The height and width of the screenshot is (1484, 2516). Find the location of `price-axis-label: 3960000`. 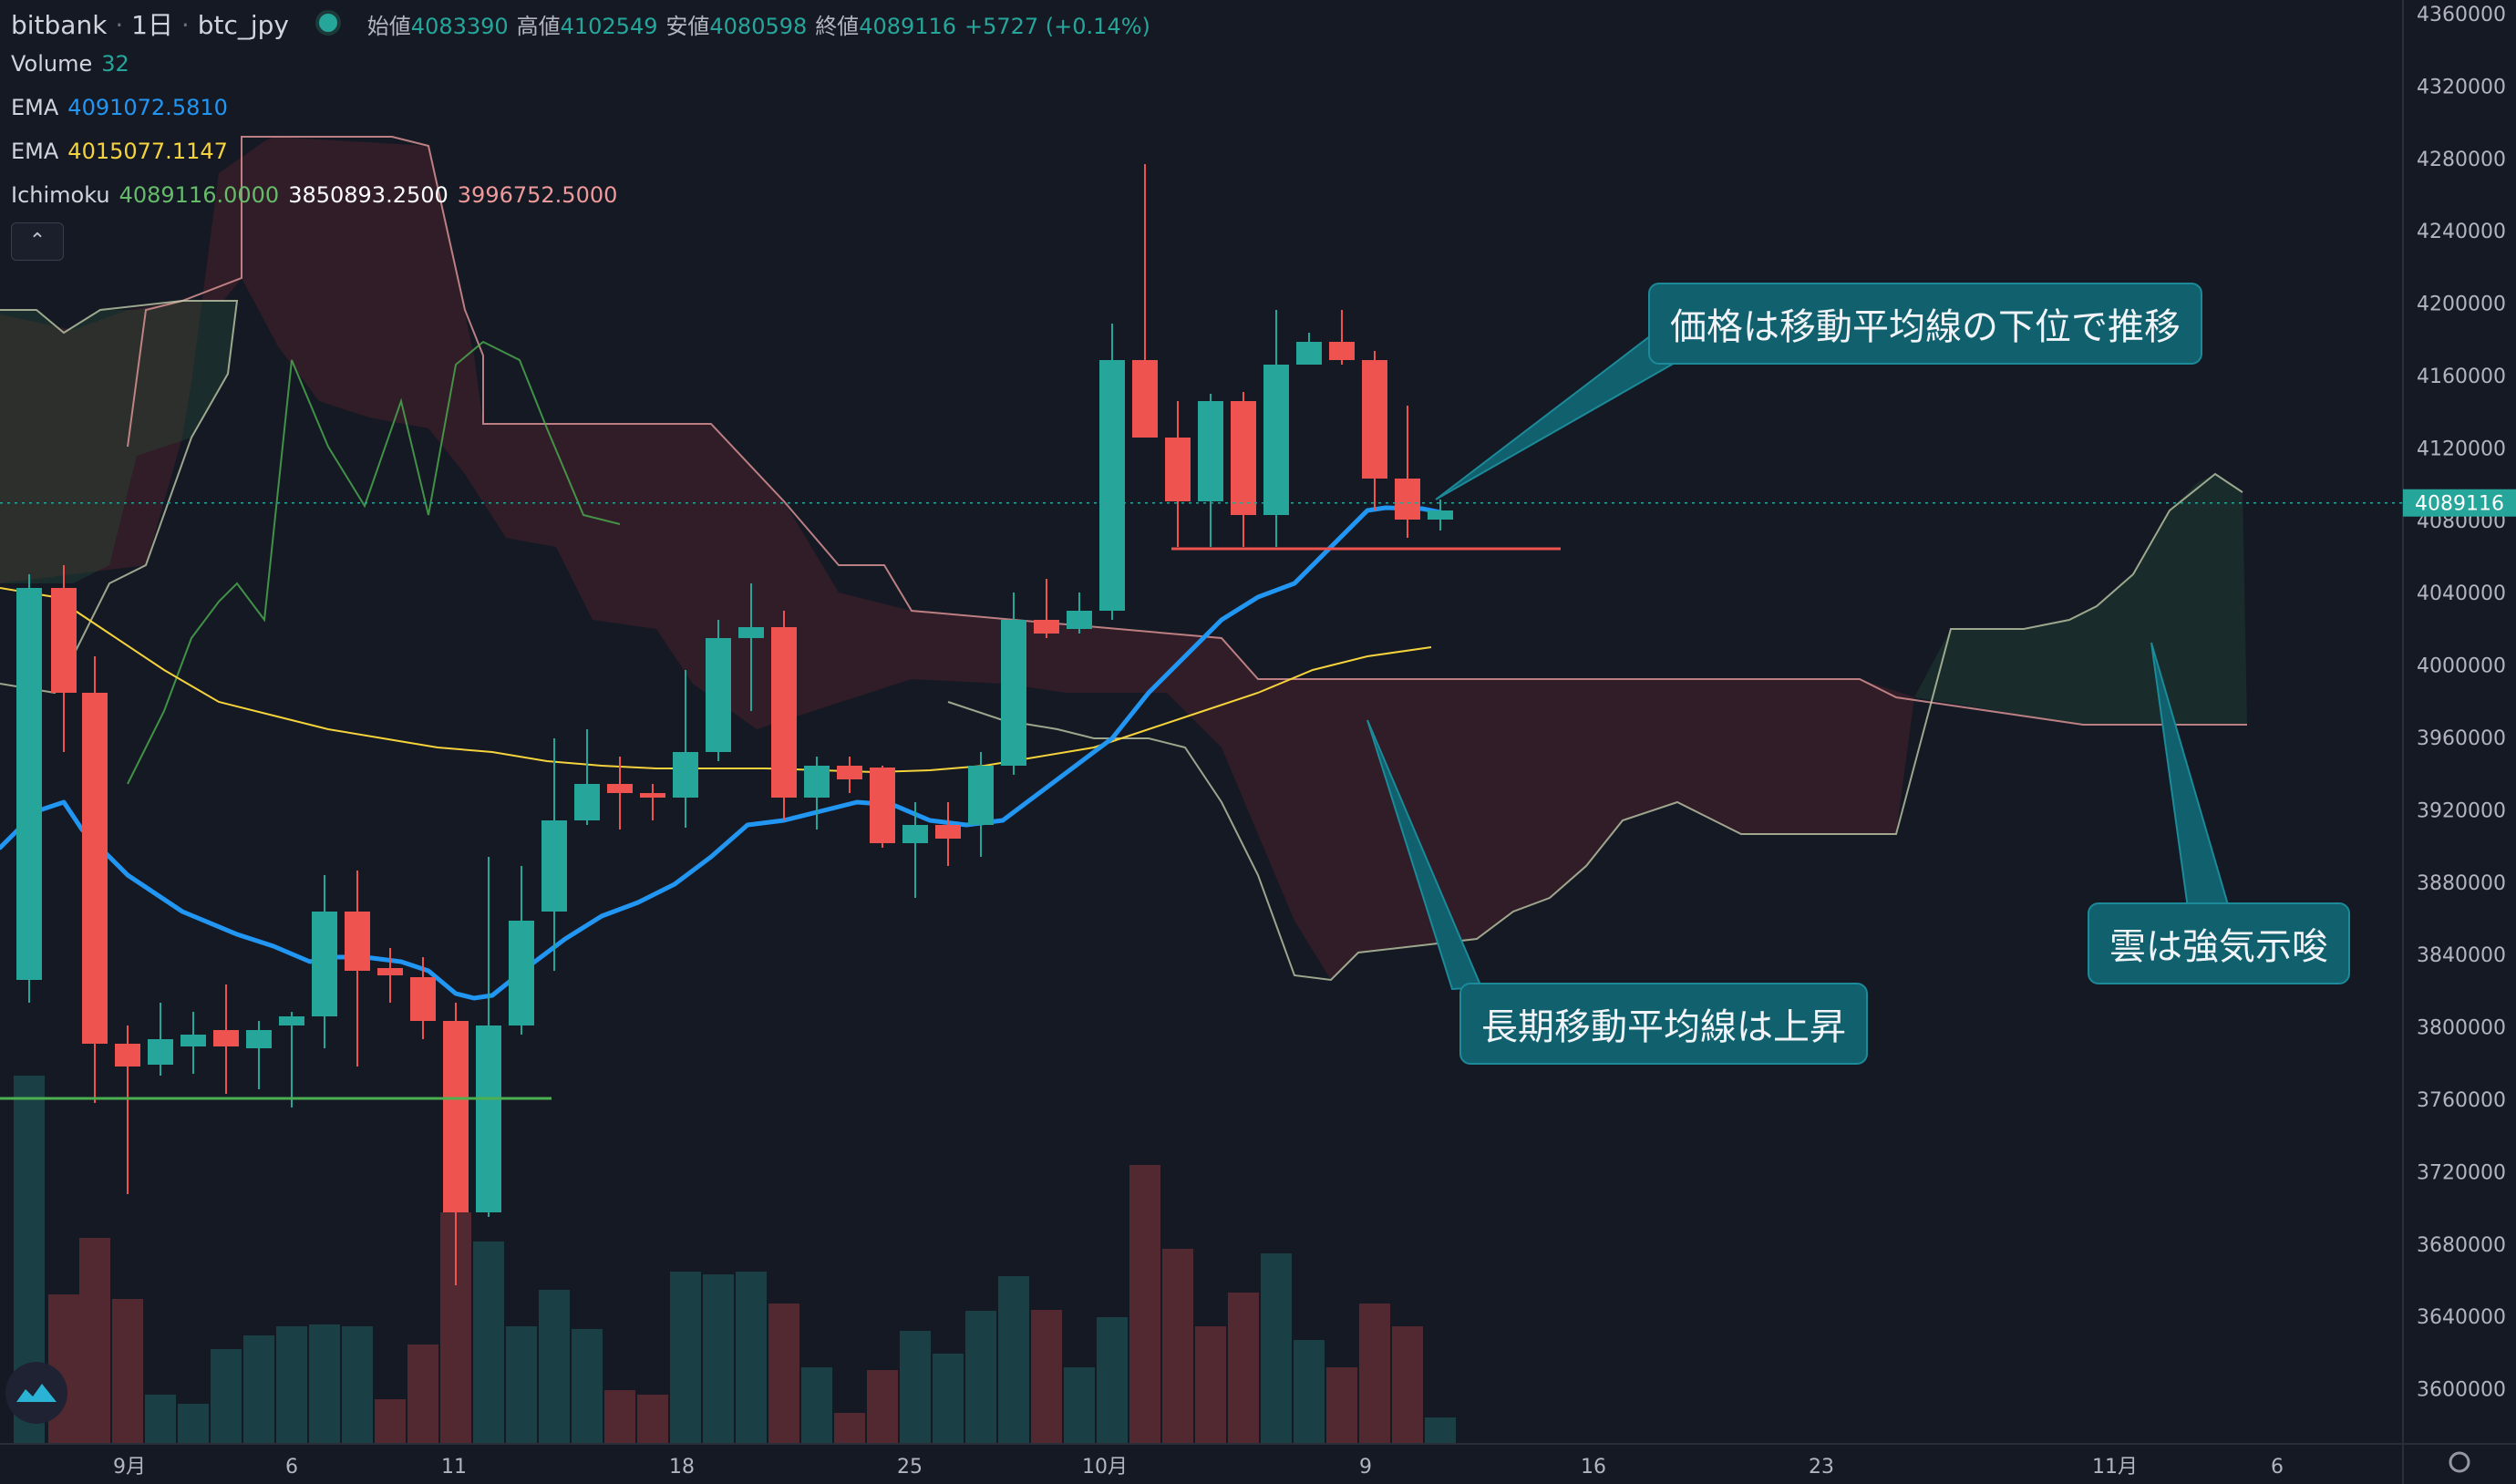

price-axis-label: 3960000 is located at coordinates (2462, 738).